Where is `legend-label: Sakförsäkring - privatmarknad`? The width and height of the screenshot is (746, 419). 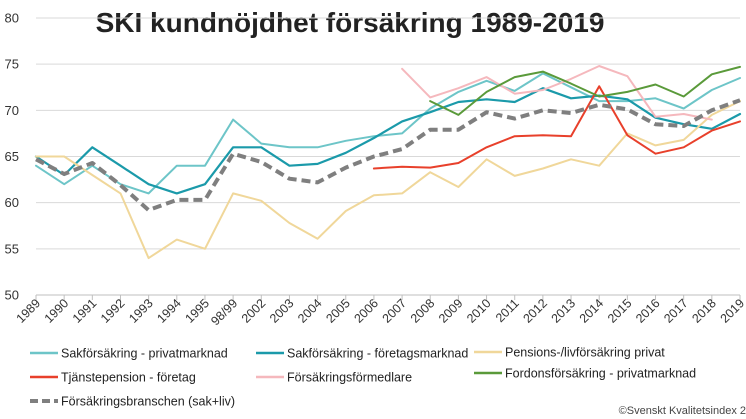 legend-label: Sakförsäkring - privatmarknad is located at coordinates (144, 354).